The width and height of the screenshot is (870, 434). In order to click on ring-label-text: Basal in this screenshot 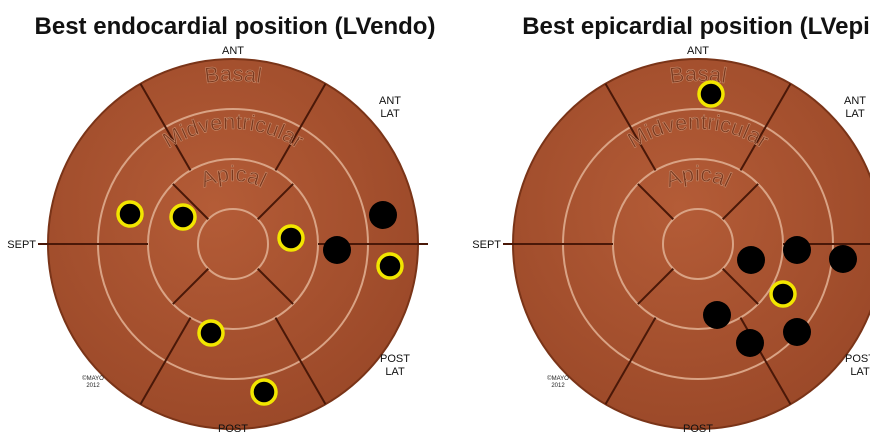, I will do `click(233, 75)`.